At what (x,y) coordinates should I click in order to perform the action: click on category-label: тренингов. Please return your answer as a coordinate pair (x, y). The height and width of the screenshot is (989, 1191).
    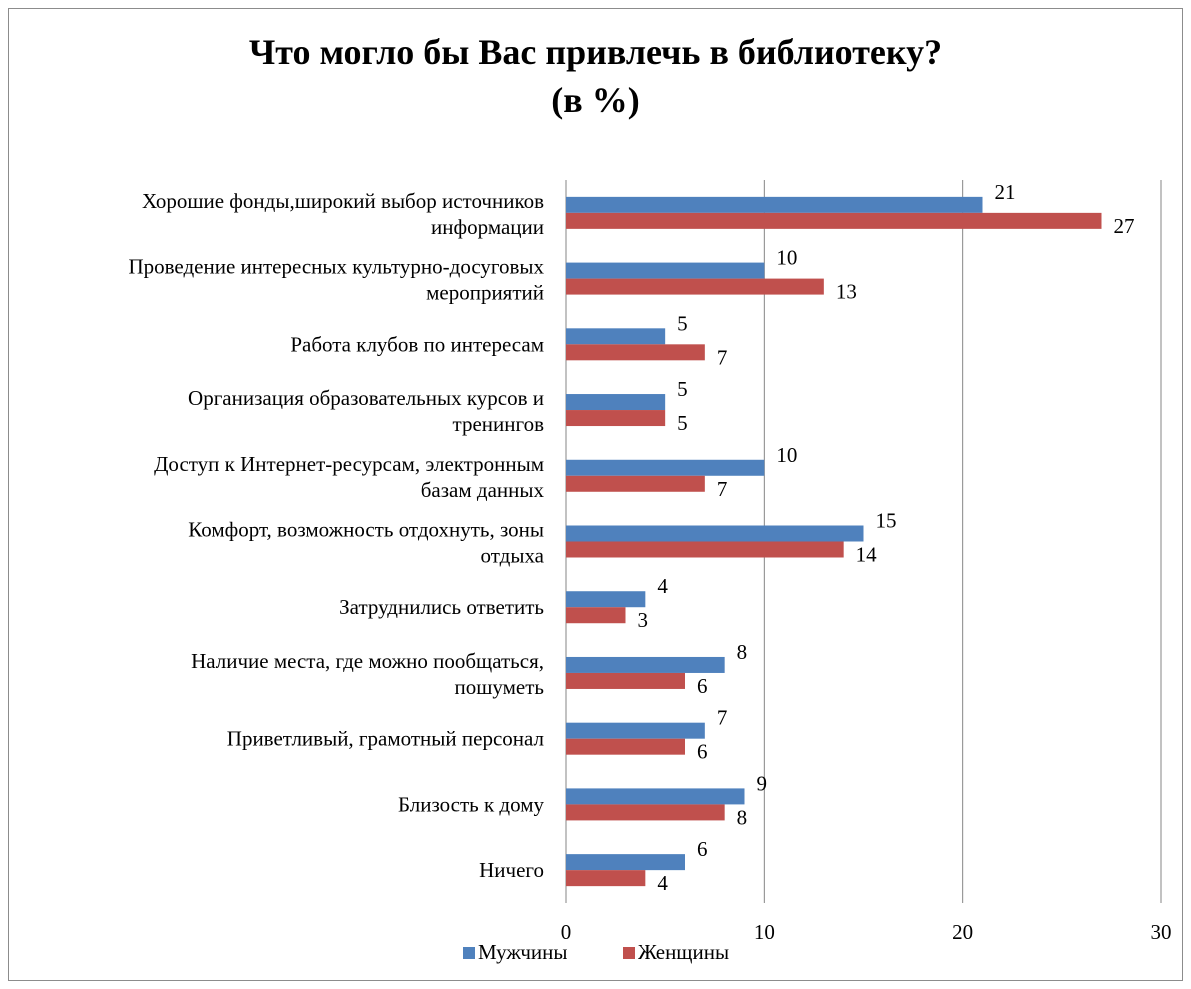
    Looking at the image, I should click on (499, 424).